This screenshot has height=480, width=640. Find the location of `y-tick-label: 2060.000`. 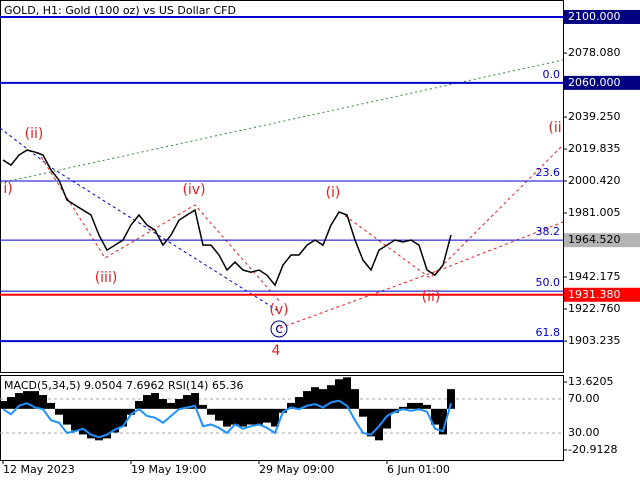

y-tick-label: 2060.000 is located at coordinates (594, 82).